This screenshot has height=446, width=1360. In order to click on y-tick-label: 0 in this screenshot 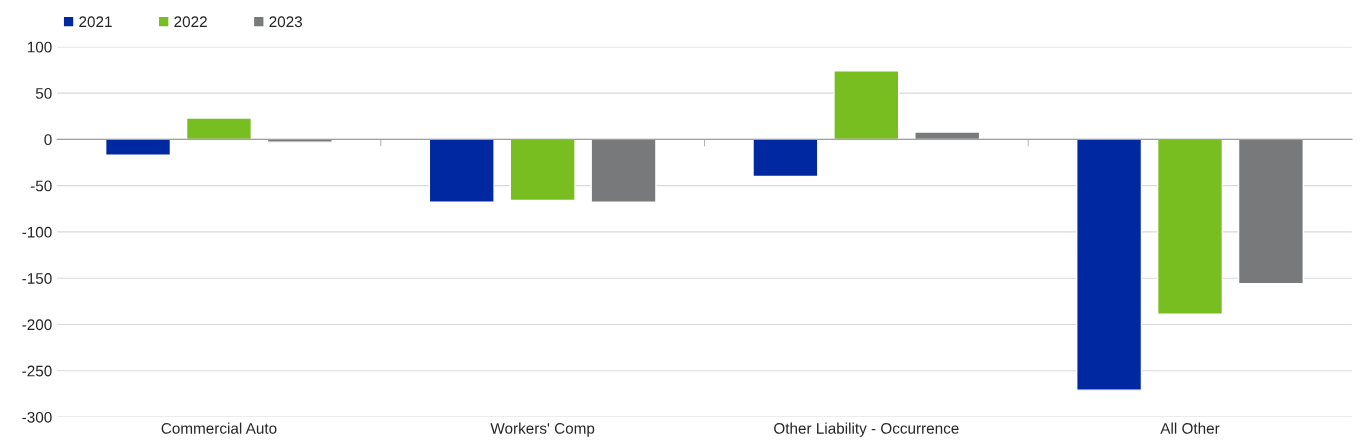, I will do `click(48, 140)`.